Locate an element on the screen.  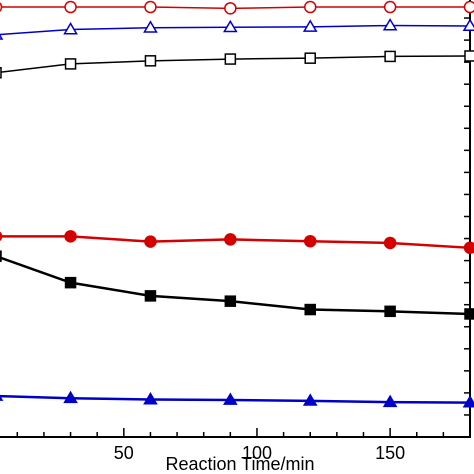
x-tick-label: 50 is located at coordinates (124, 453).